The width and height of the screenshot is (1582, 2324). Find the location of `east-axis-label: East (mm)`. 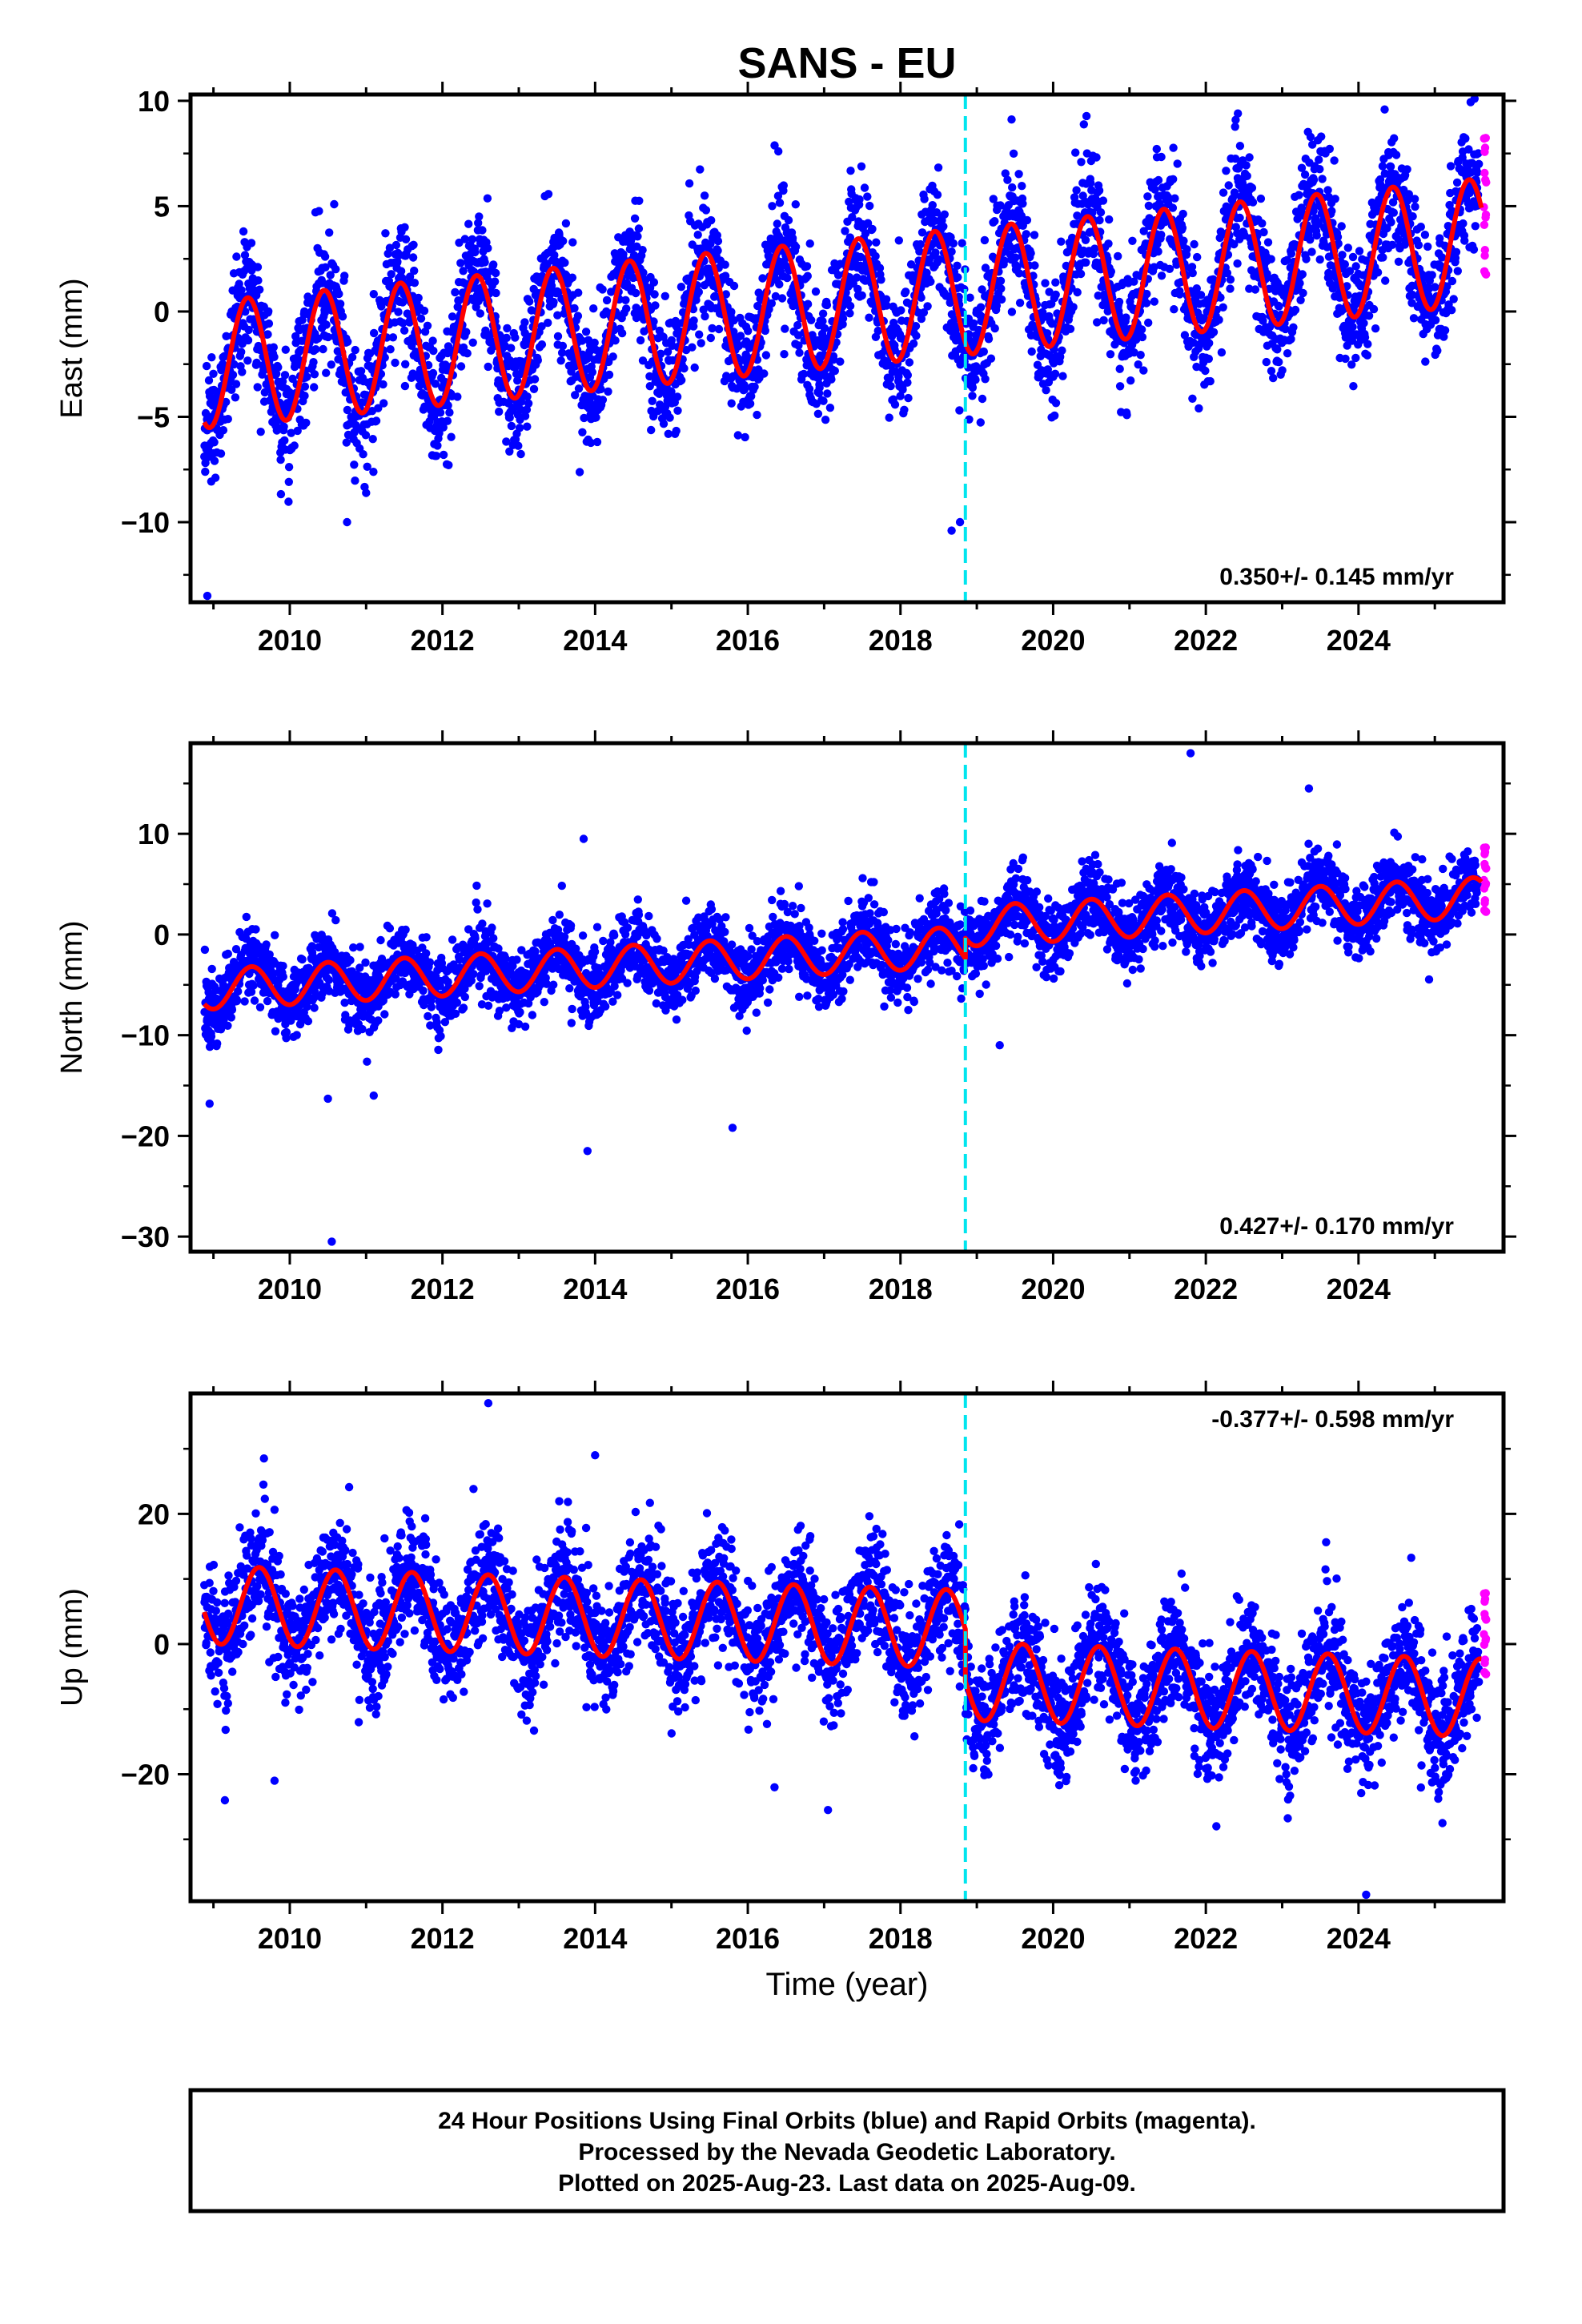

east-axis-label: East (mm) is located at coordinates (72, 348).